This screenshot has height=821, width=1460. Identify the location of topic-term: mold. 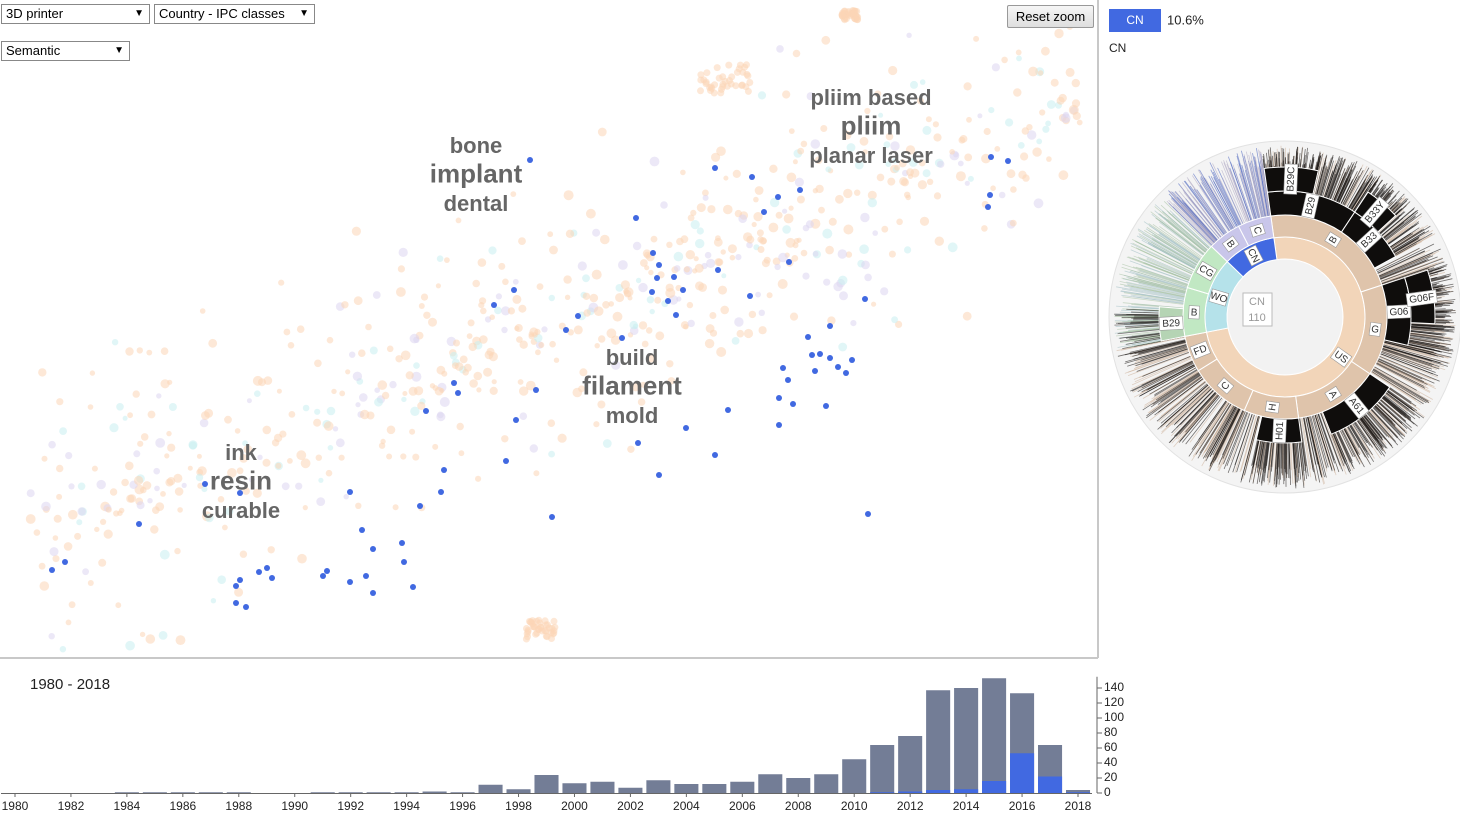
(632, 416).